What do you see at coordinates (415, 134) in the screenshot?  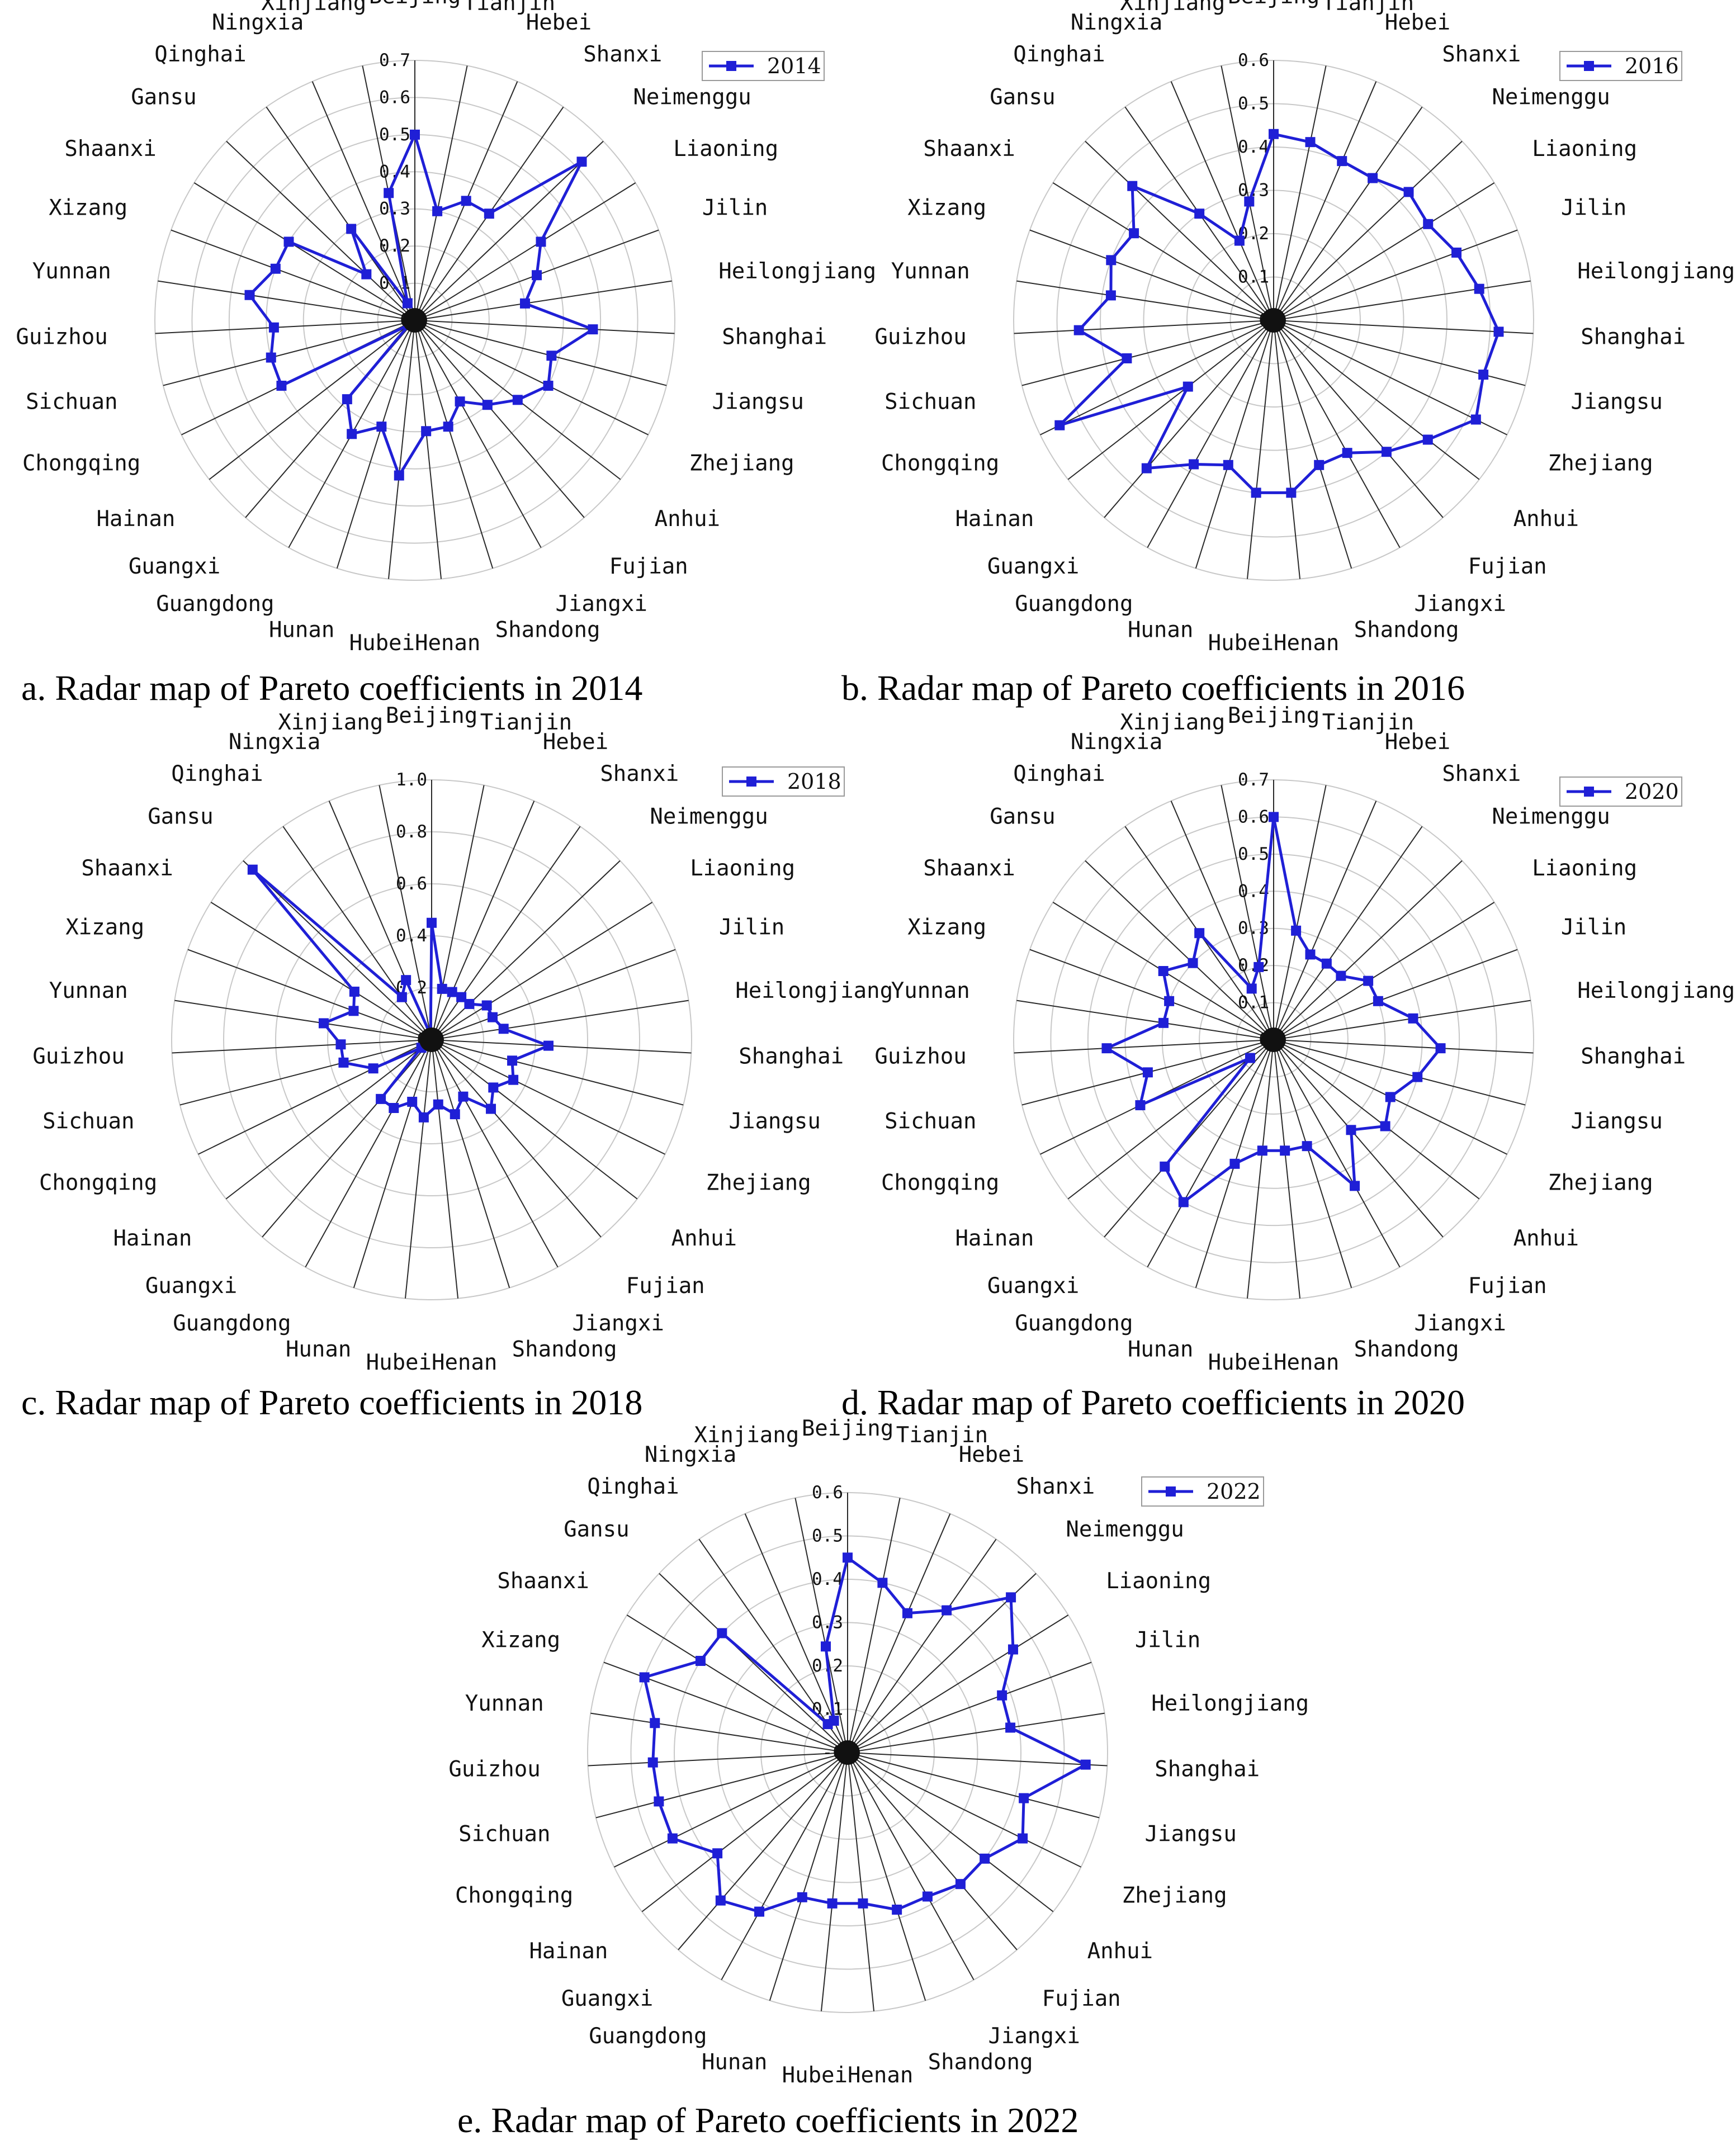 I see `data-point-beijing` at bounding box center [415, 134].